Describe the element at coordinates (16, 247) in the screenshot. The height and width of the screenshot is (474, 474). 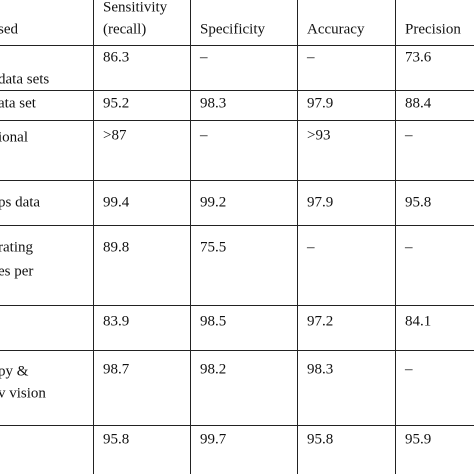
I see `row-label: rating` at that location.